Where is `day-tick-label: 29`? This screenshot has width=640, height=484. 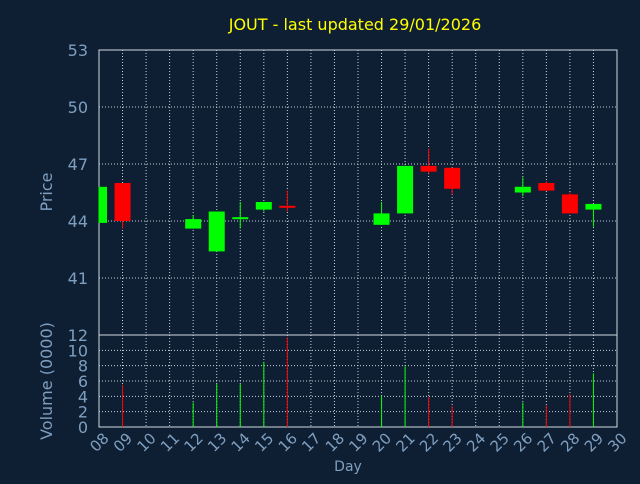 day-tick-label: 29 is located at coordinates (594, 442).